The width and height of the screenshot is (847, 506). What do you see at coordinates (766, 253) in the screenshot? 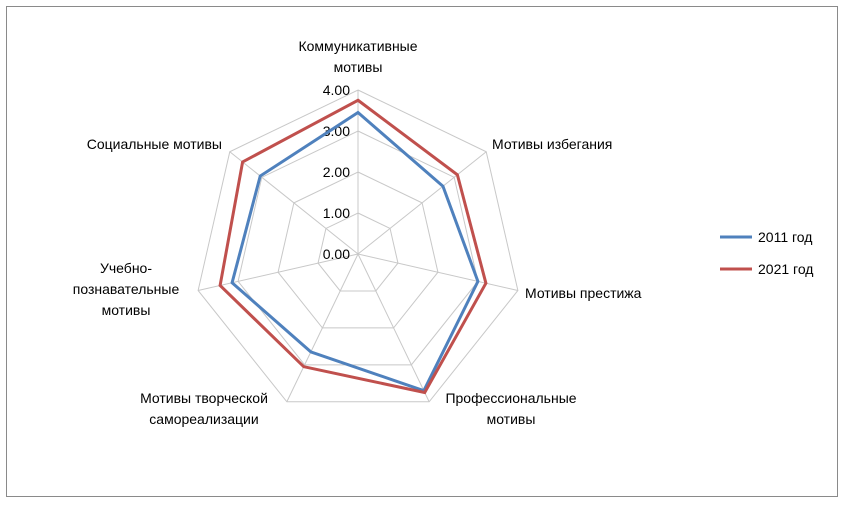
I see `legend: 2011 год 2021 год` at bounding box center [766, 253].